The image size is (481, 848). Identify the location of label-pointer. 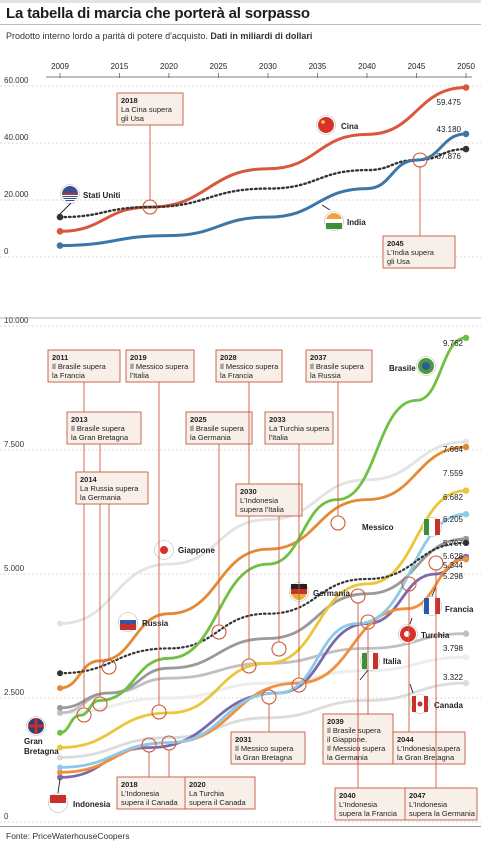
(364, 675).